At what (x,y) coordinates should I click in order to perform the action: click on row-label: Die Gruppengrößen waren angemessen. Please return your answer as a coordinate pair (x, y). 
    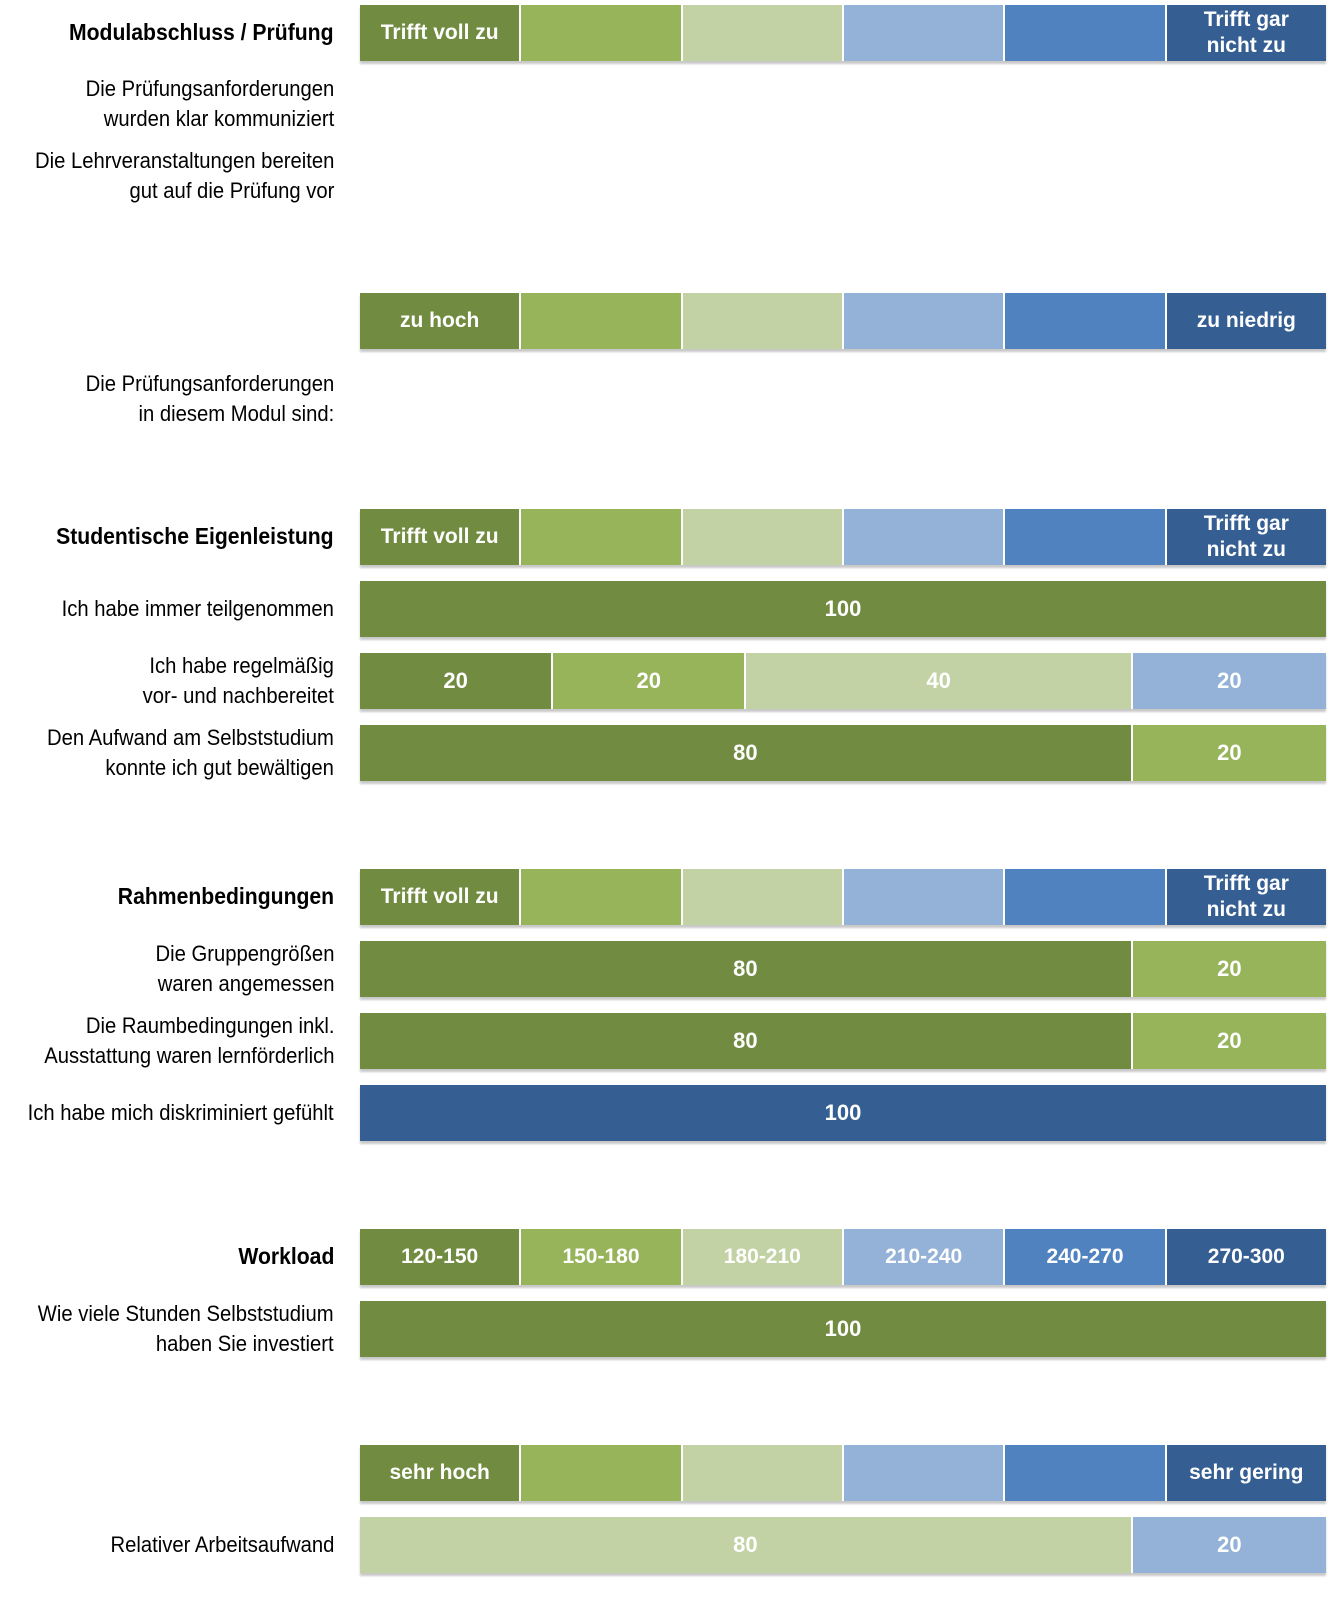
    Looking at the image, I should click on (244, 968).